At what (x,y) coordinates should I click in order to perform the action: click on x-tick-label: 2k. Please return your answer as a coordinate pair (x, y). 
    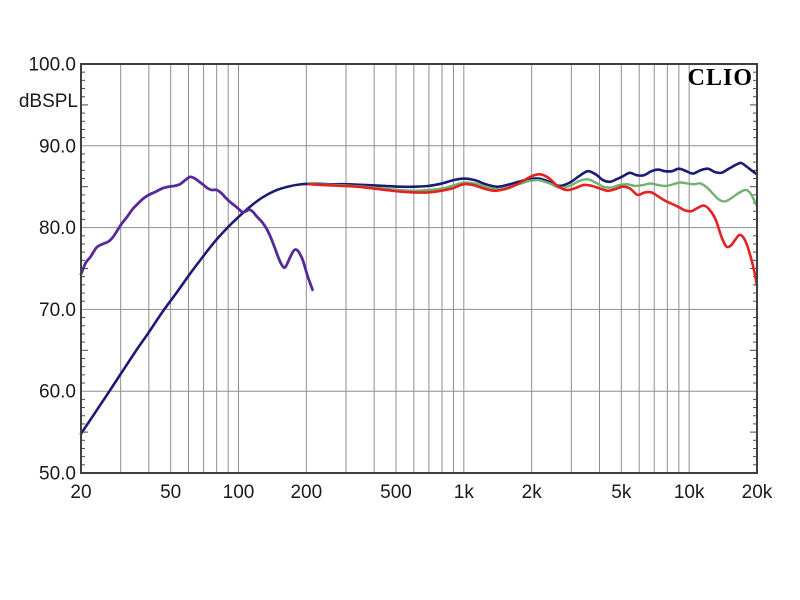
    Looking at the image, I should click on (532, 492).